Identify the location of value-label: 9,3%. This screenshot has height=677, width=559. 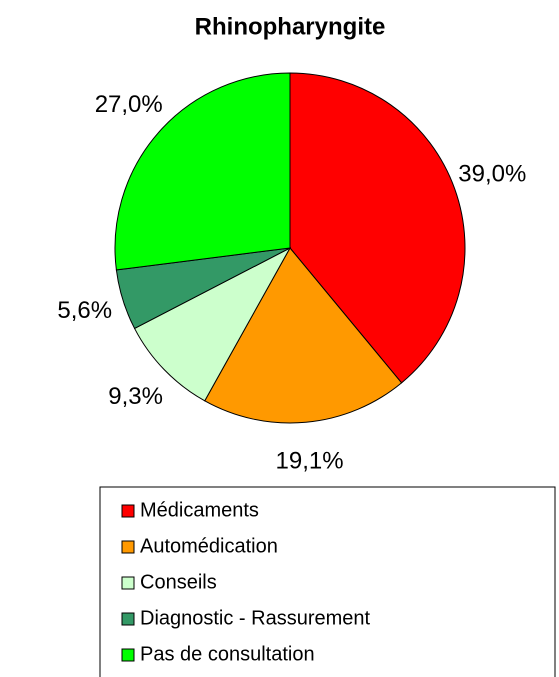
(135, 396).